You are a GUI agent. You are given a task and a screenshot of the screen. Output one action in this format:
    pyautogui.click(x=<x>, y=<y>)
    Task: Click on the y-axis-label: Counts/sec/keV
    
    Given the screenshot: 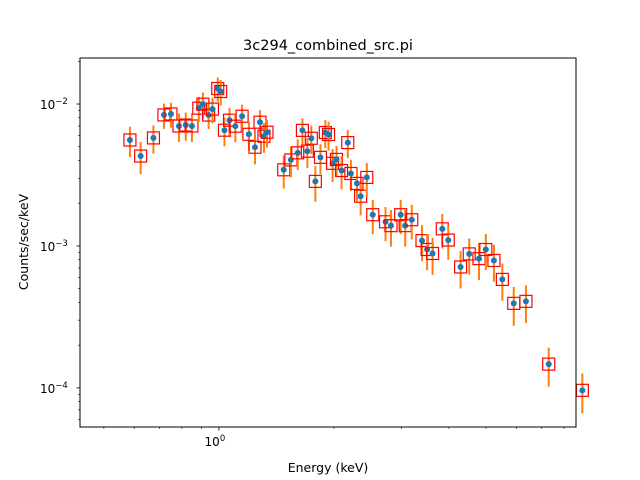 What is the action you would take?
    pyautogui.click(x=23, y=241)
    